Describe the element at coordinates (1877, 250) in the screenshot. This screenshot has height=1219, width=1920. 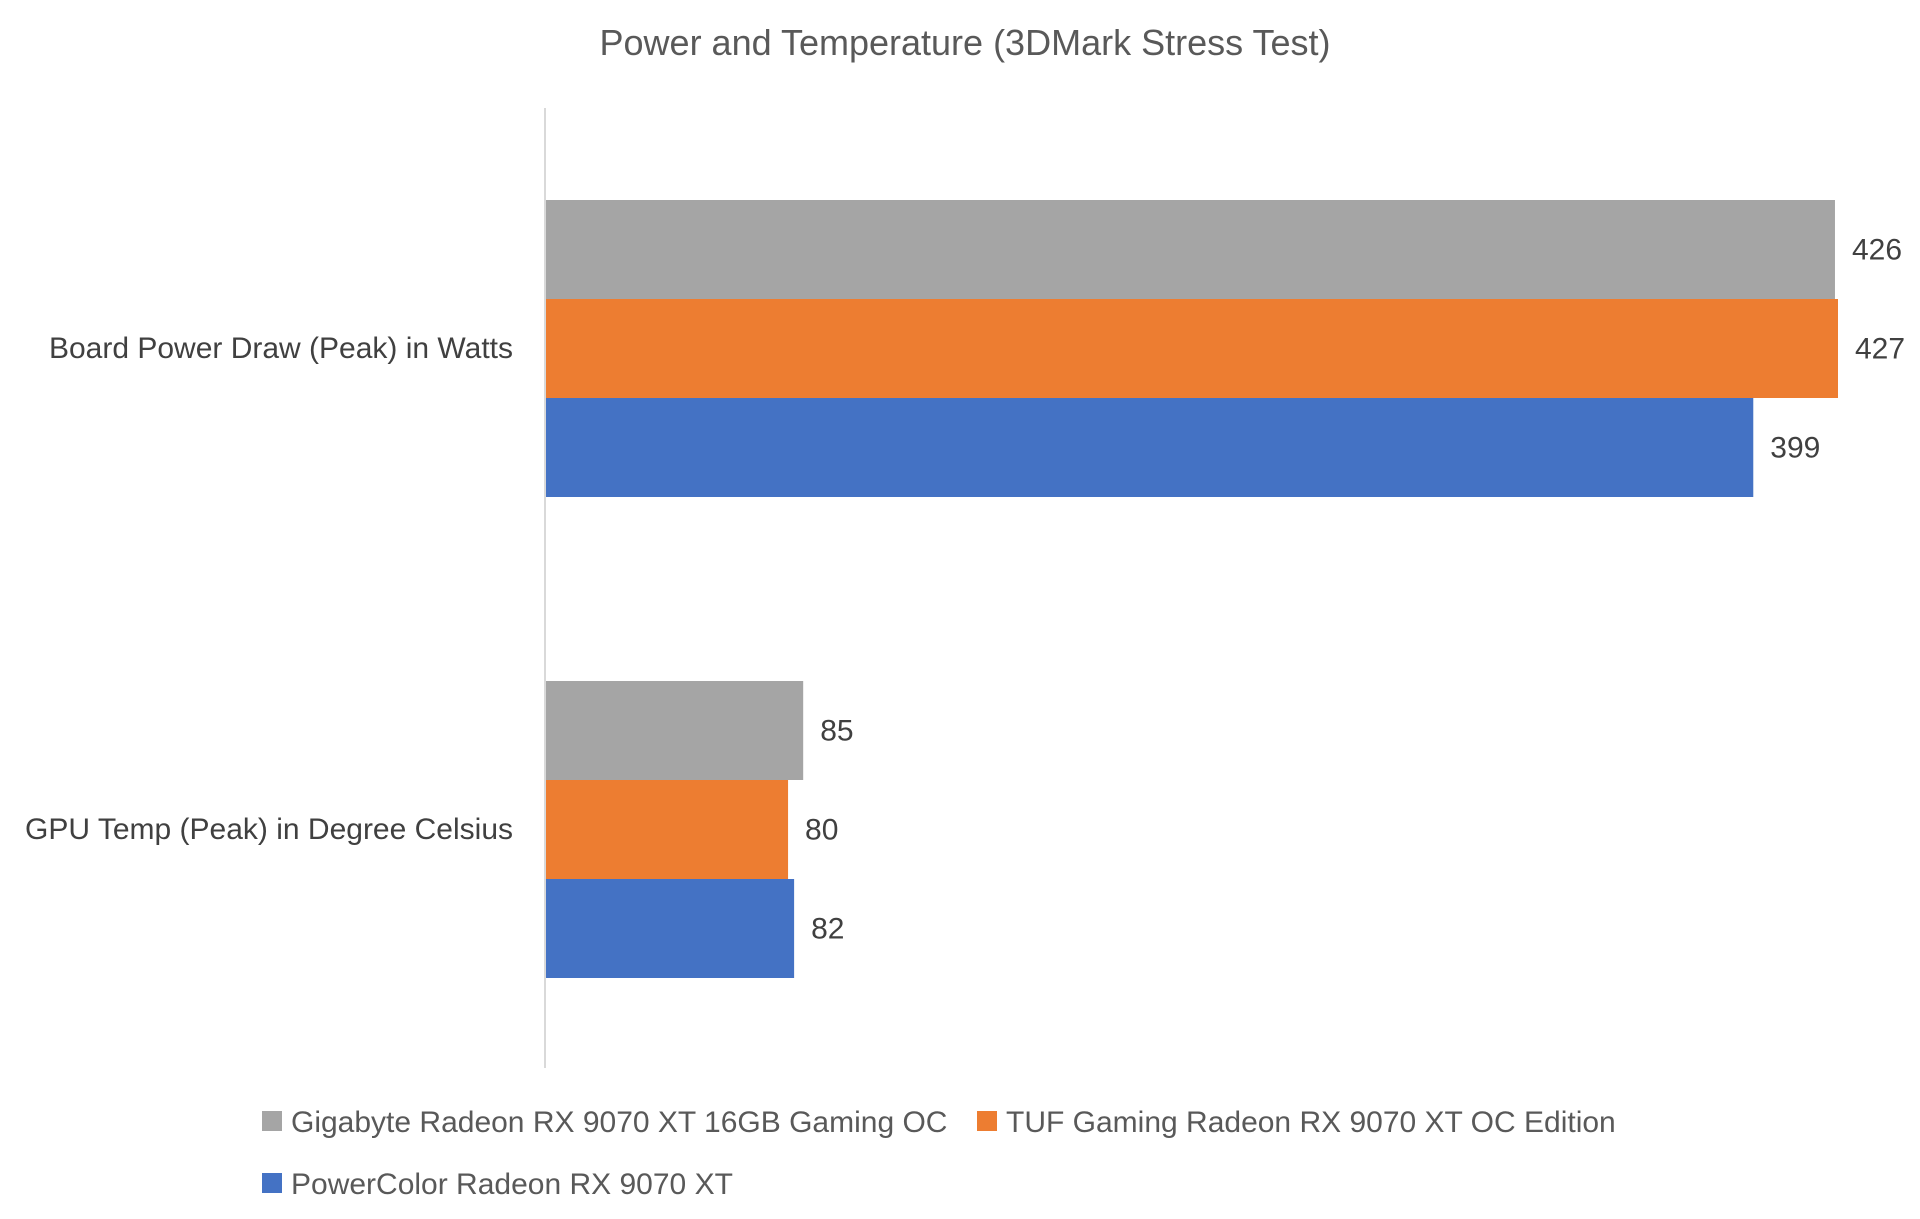
I see `data-label: 426` at that location.